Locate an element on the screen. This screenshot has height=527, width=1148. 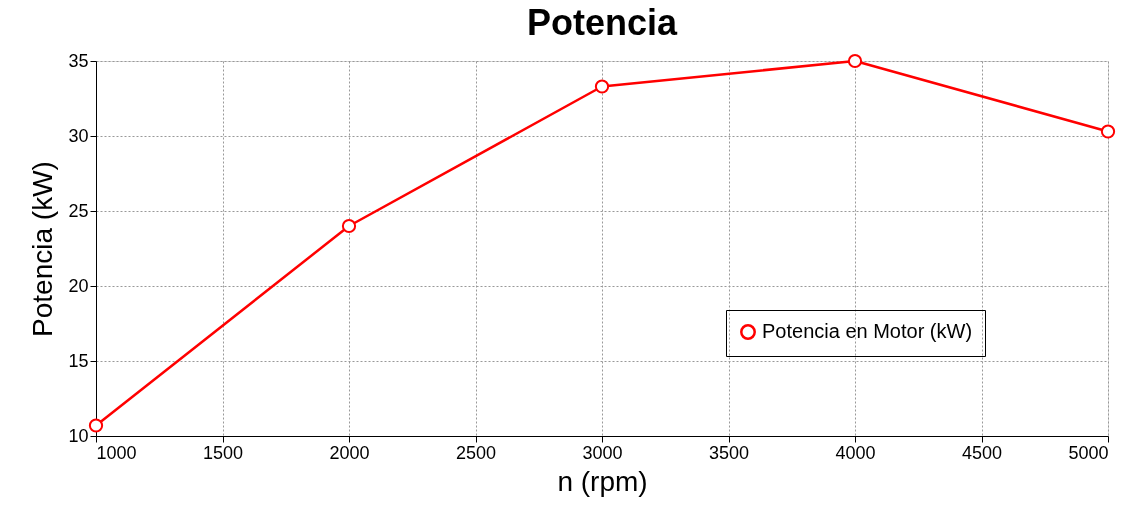
x-tick-label: 1500 is located at coordinates (223, 452).